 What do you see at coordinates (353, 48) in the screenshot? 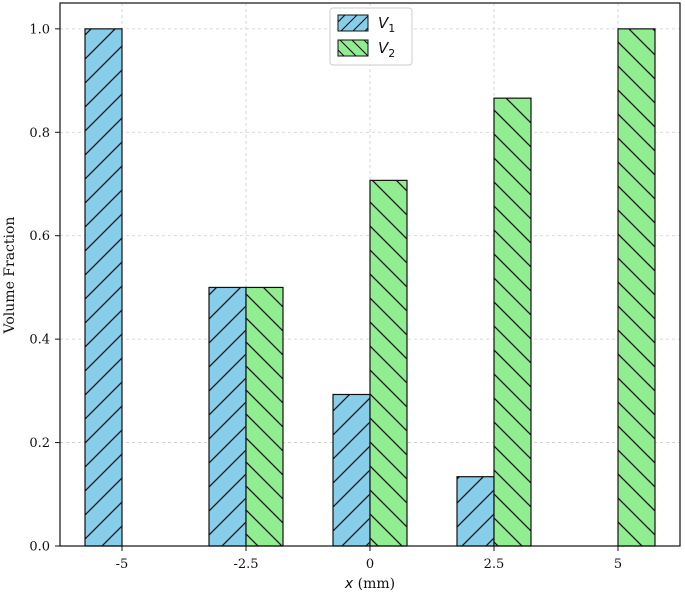
I see `legend-swatch-v2-hatch` at bounding box center [353, 48].